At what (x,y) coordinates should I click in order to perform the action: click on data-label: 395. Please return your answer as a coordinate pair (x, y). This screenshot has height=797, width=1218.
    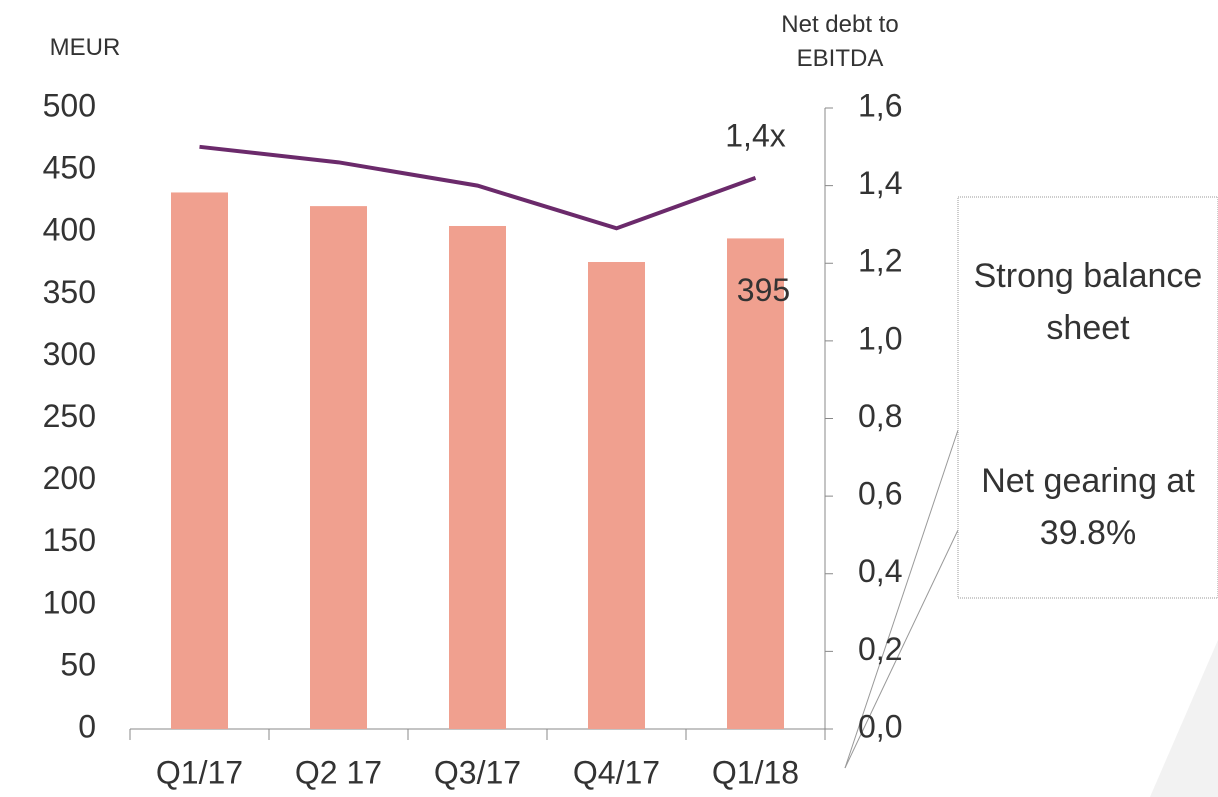
    Looking at the image, I should click on (763, 290).